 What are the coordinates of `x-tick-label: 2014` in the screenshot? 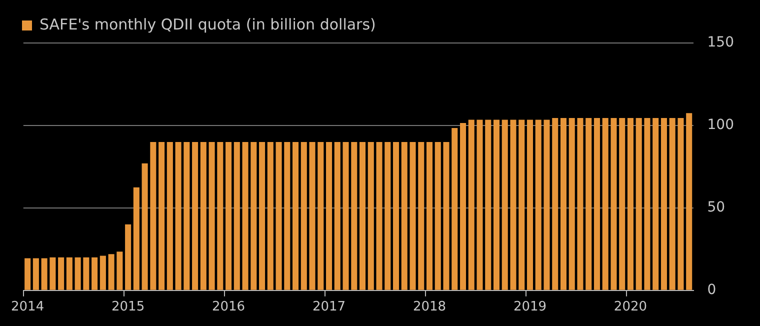 It's located at (27, 307).